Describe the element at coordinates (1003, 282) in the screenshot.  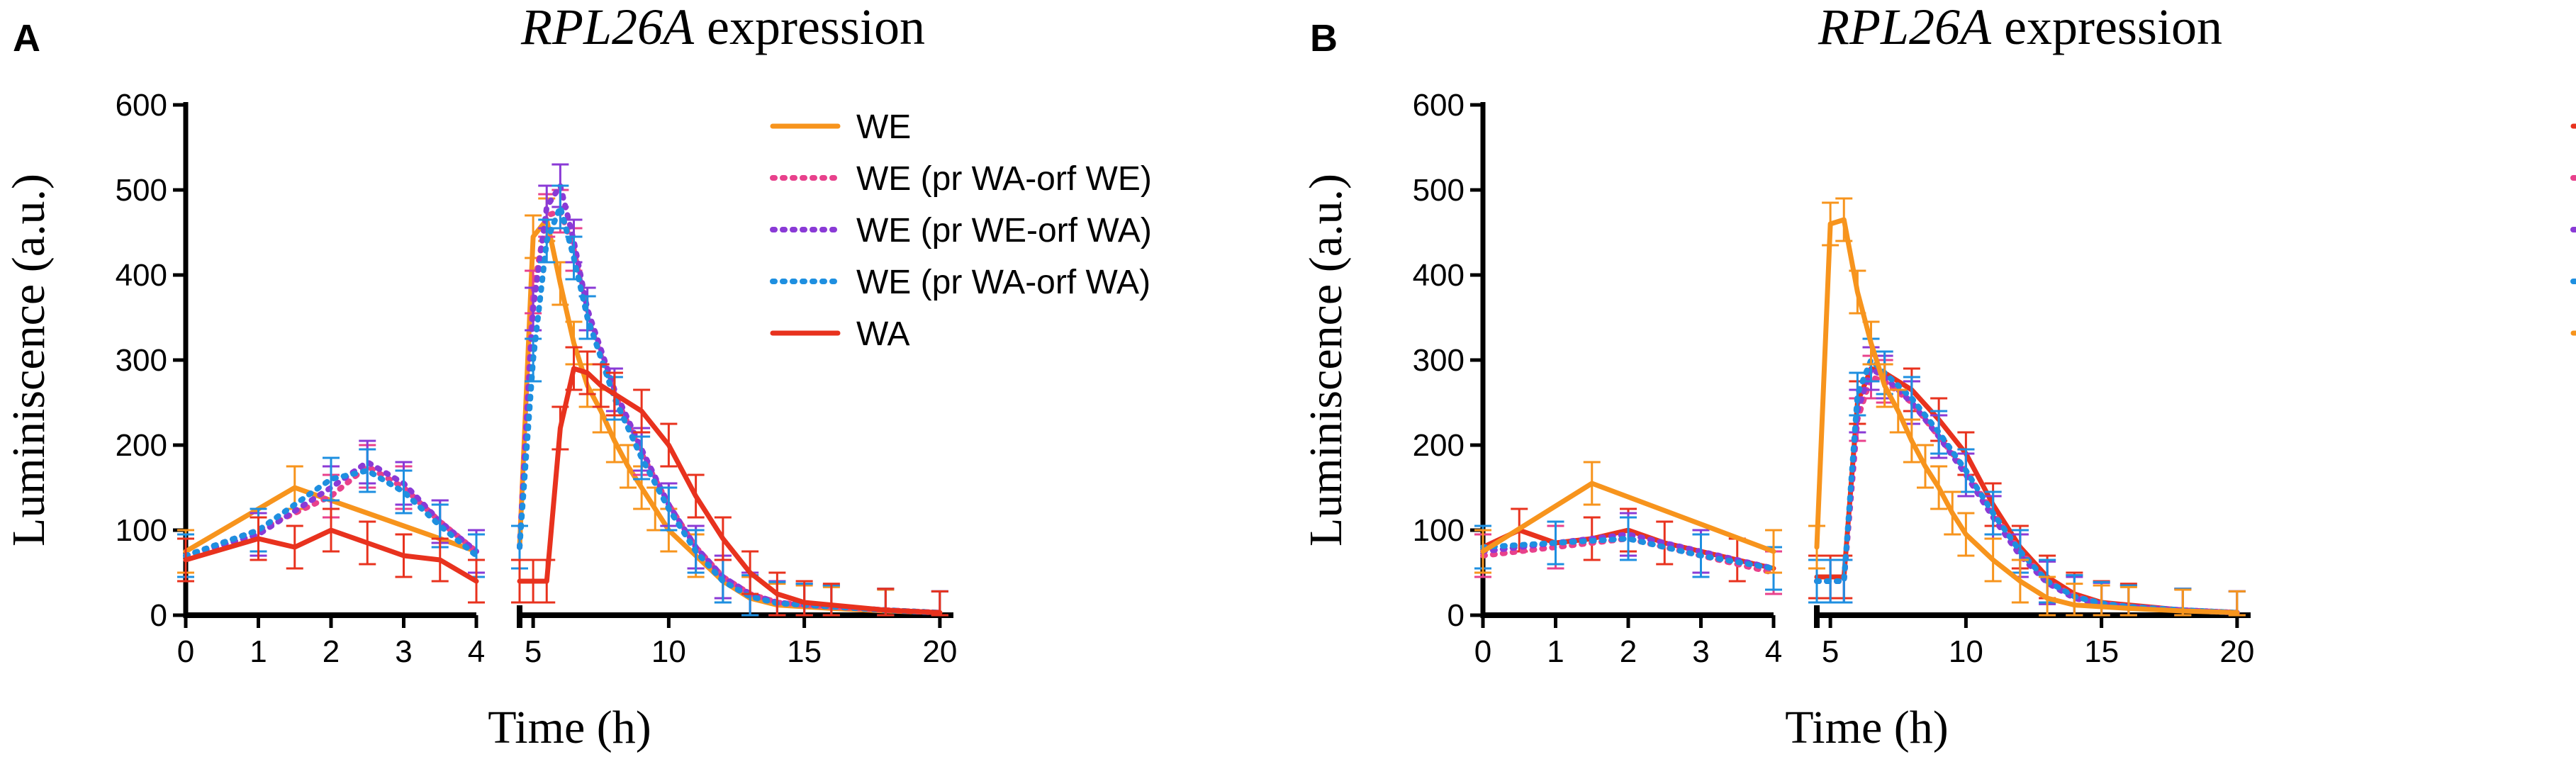
I see `legend-label: WE (pr WA-orf WA)` at that location.